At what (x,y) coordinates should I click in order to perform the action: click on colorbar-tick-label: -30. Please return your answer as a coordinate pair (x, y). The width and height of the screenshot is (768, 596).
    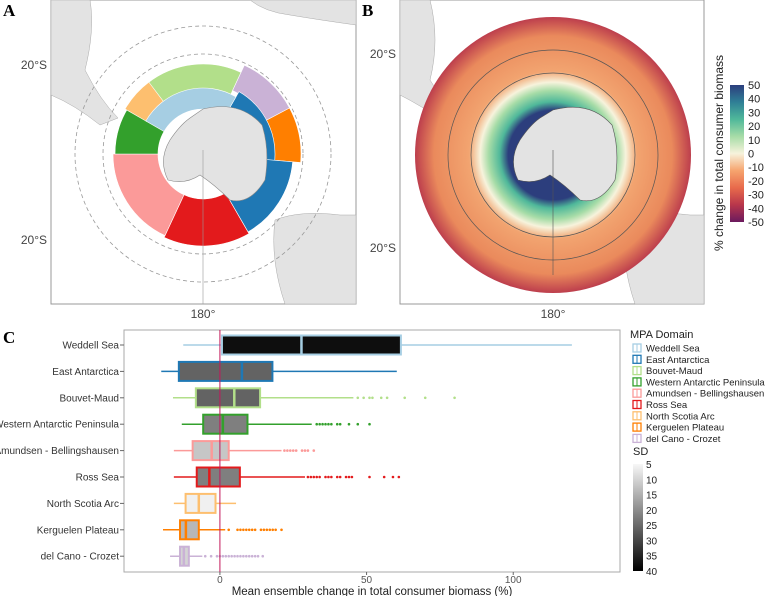
    Looking at the image, I should click on (756, 196).